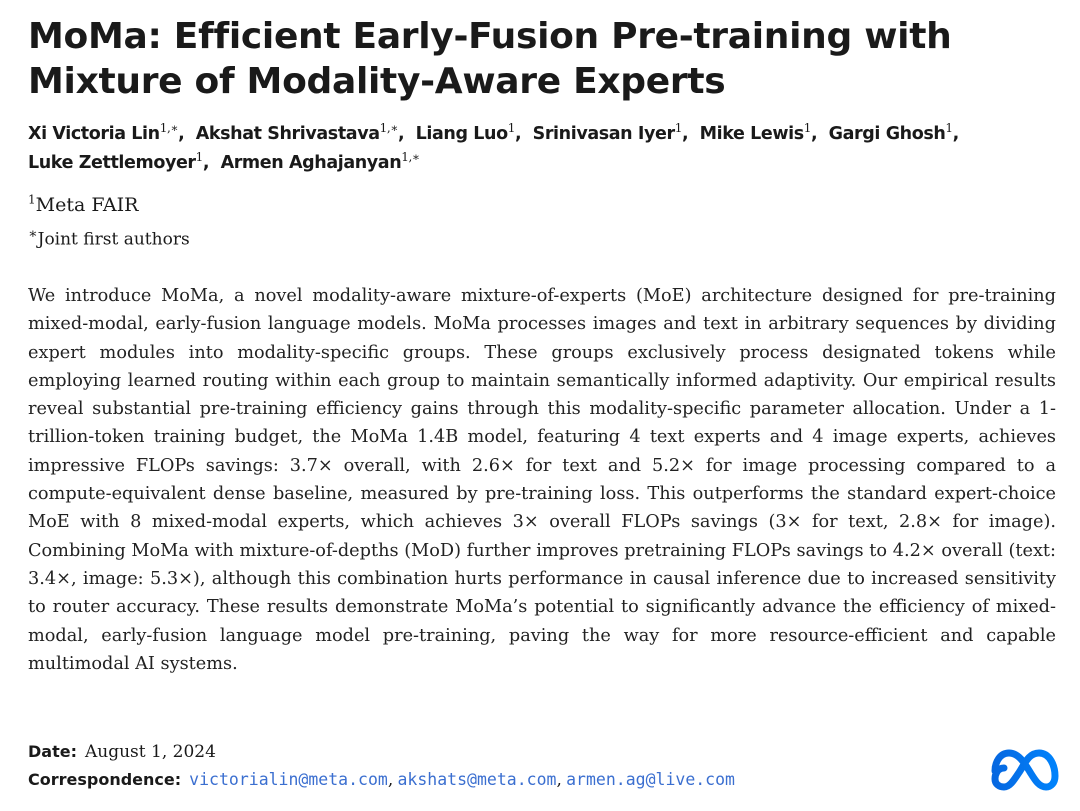 This screenshot has width=1080, height=811. I want to click on date-row: Date: August 1, 2024, so click(122, 752).